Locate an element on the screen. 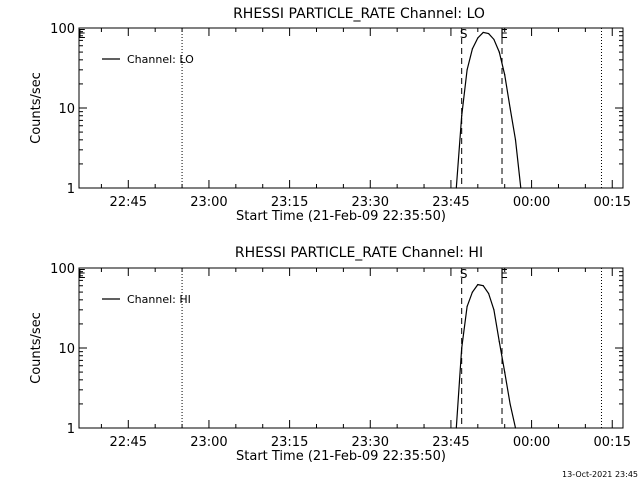 The image size is (640, 480). chart-title: RHESSI PARTICLE_RATE Channel: LO is located at coordinates (359, 14).